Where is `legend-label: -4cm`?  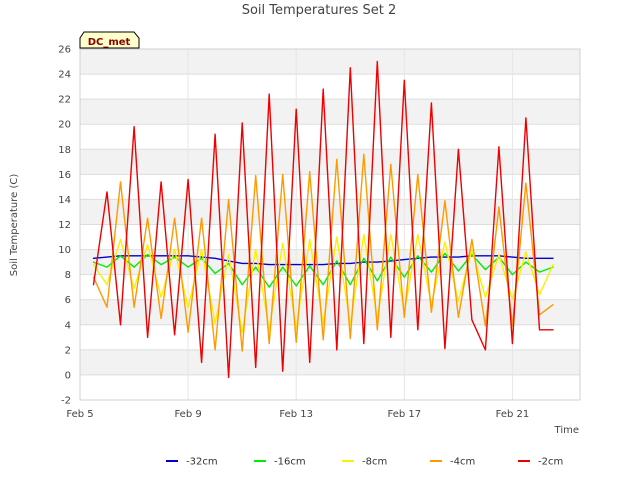
legend-label: -4cm is located at coordinates (462, 462).